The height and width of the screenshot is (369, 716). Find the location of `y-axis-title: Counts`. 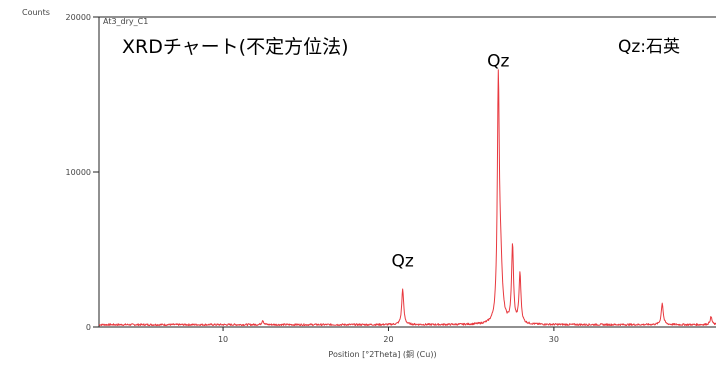

y-axis-title: Counts is located at coordinates (36, 12).